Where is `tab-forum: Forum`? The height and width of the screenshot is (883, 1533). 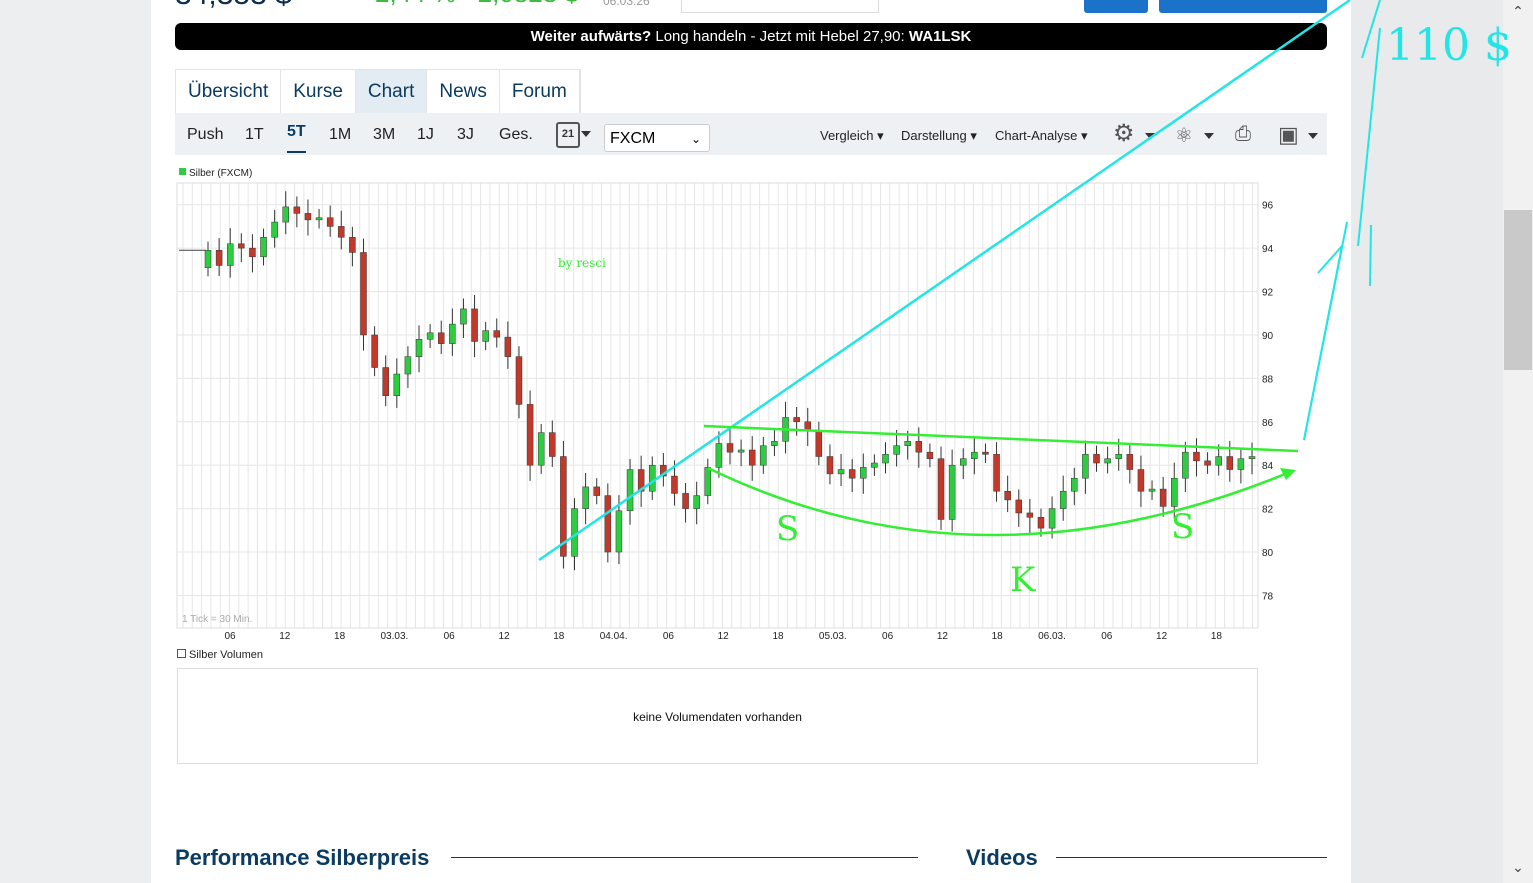 tab-forum: Forum is located at coordinates (540, 92).